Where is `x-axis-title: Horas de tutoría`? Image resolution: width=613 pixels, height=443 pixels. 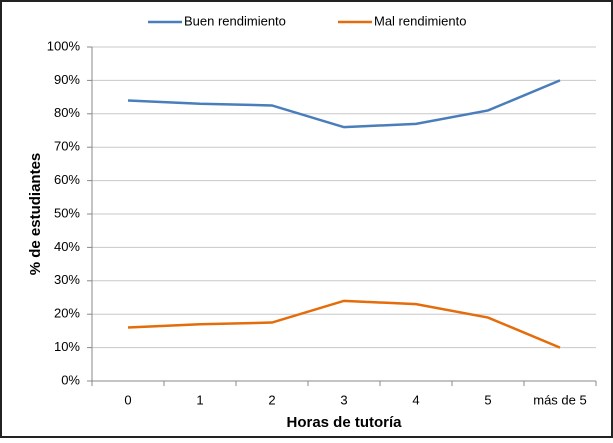
x-axis-title: Horas de tutoría is located at coordinates (344, 422).